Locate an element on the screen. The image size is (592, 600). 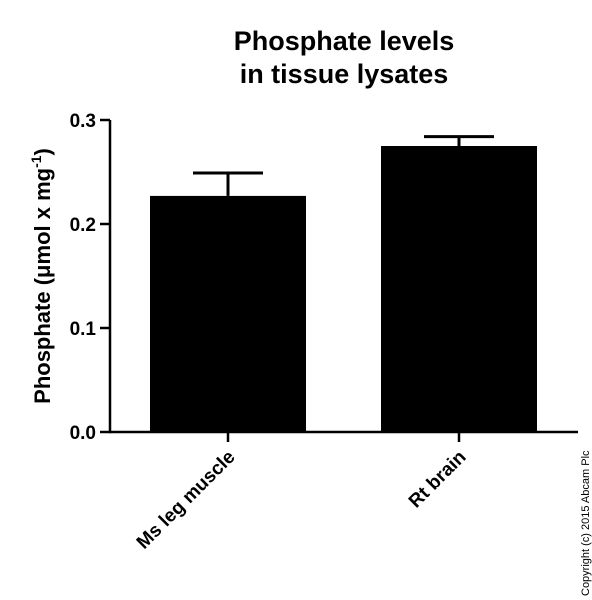
chart-title-line-2: in tissue lysates is located at coordinates (344, 74).